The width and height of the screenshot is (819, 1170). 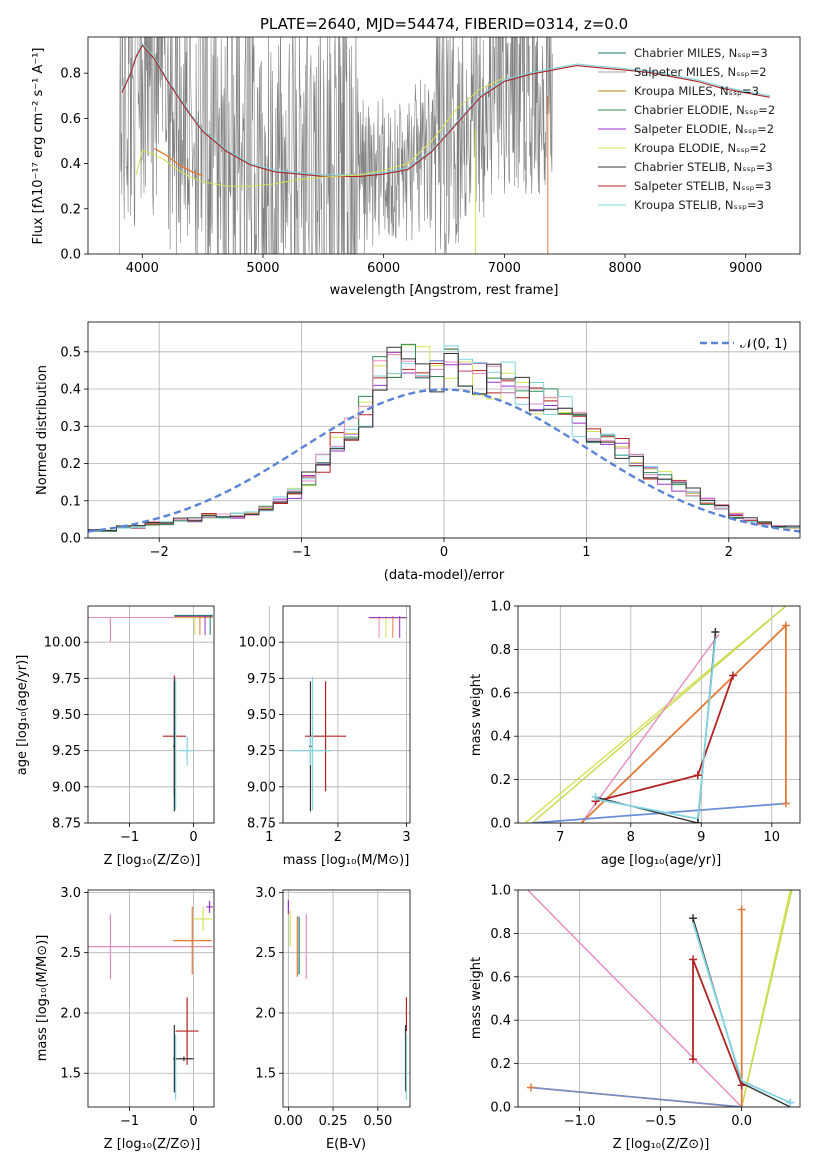 What do you see at coordinates (70, 893) in the screenshot?
I see `mass-z-ytick-label: 3.0` at bounding box center [70, 893].